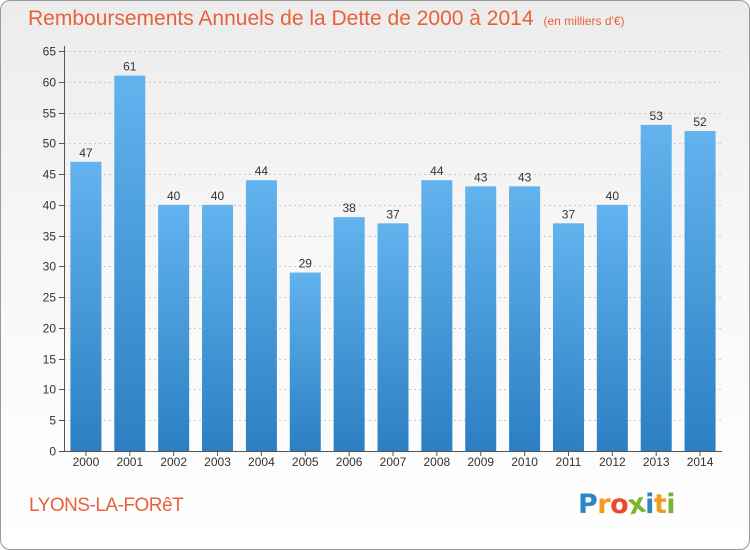 The width and height of the screenshot is (750, 550). I want to click on data-label: 38, so click(349, 208).